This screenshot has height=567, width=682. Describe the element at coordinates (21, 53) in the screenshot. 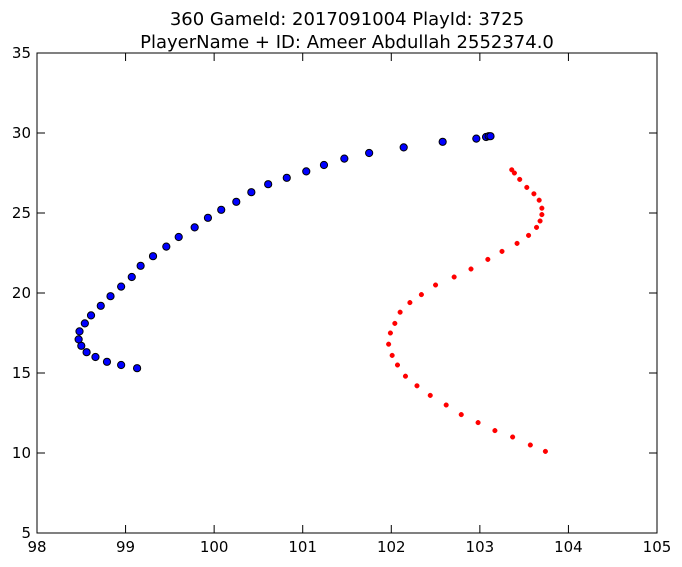

I see `y-tick-label-6: 35` at that location.